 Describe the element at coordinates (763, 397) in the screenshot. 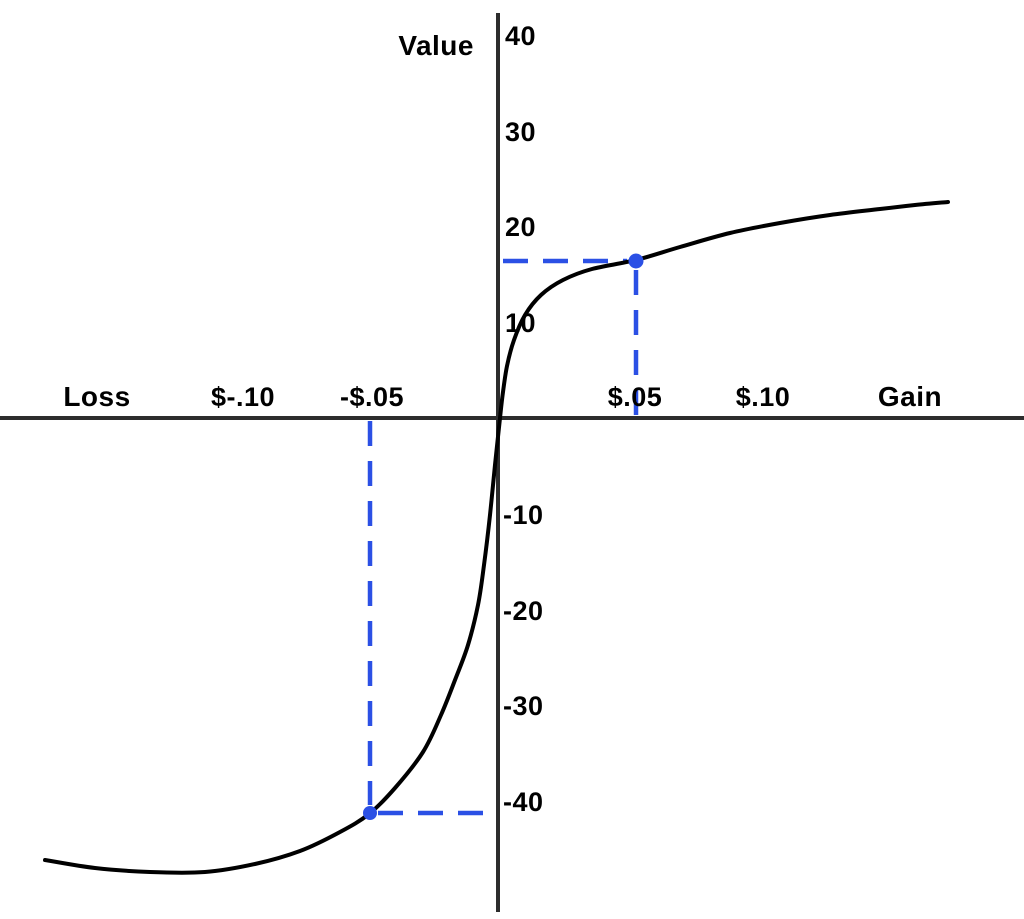

I see `x-tick-plus-10-cents: $.10` at that location.